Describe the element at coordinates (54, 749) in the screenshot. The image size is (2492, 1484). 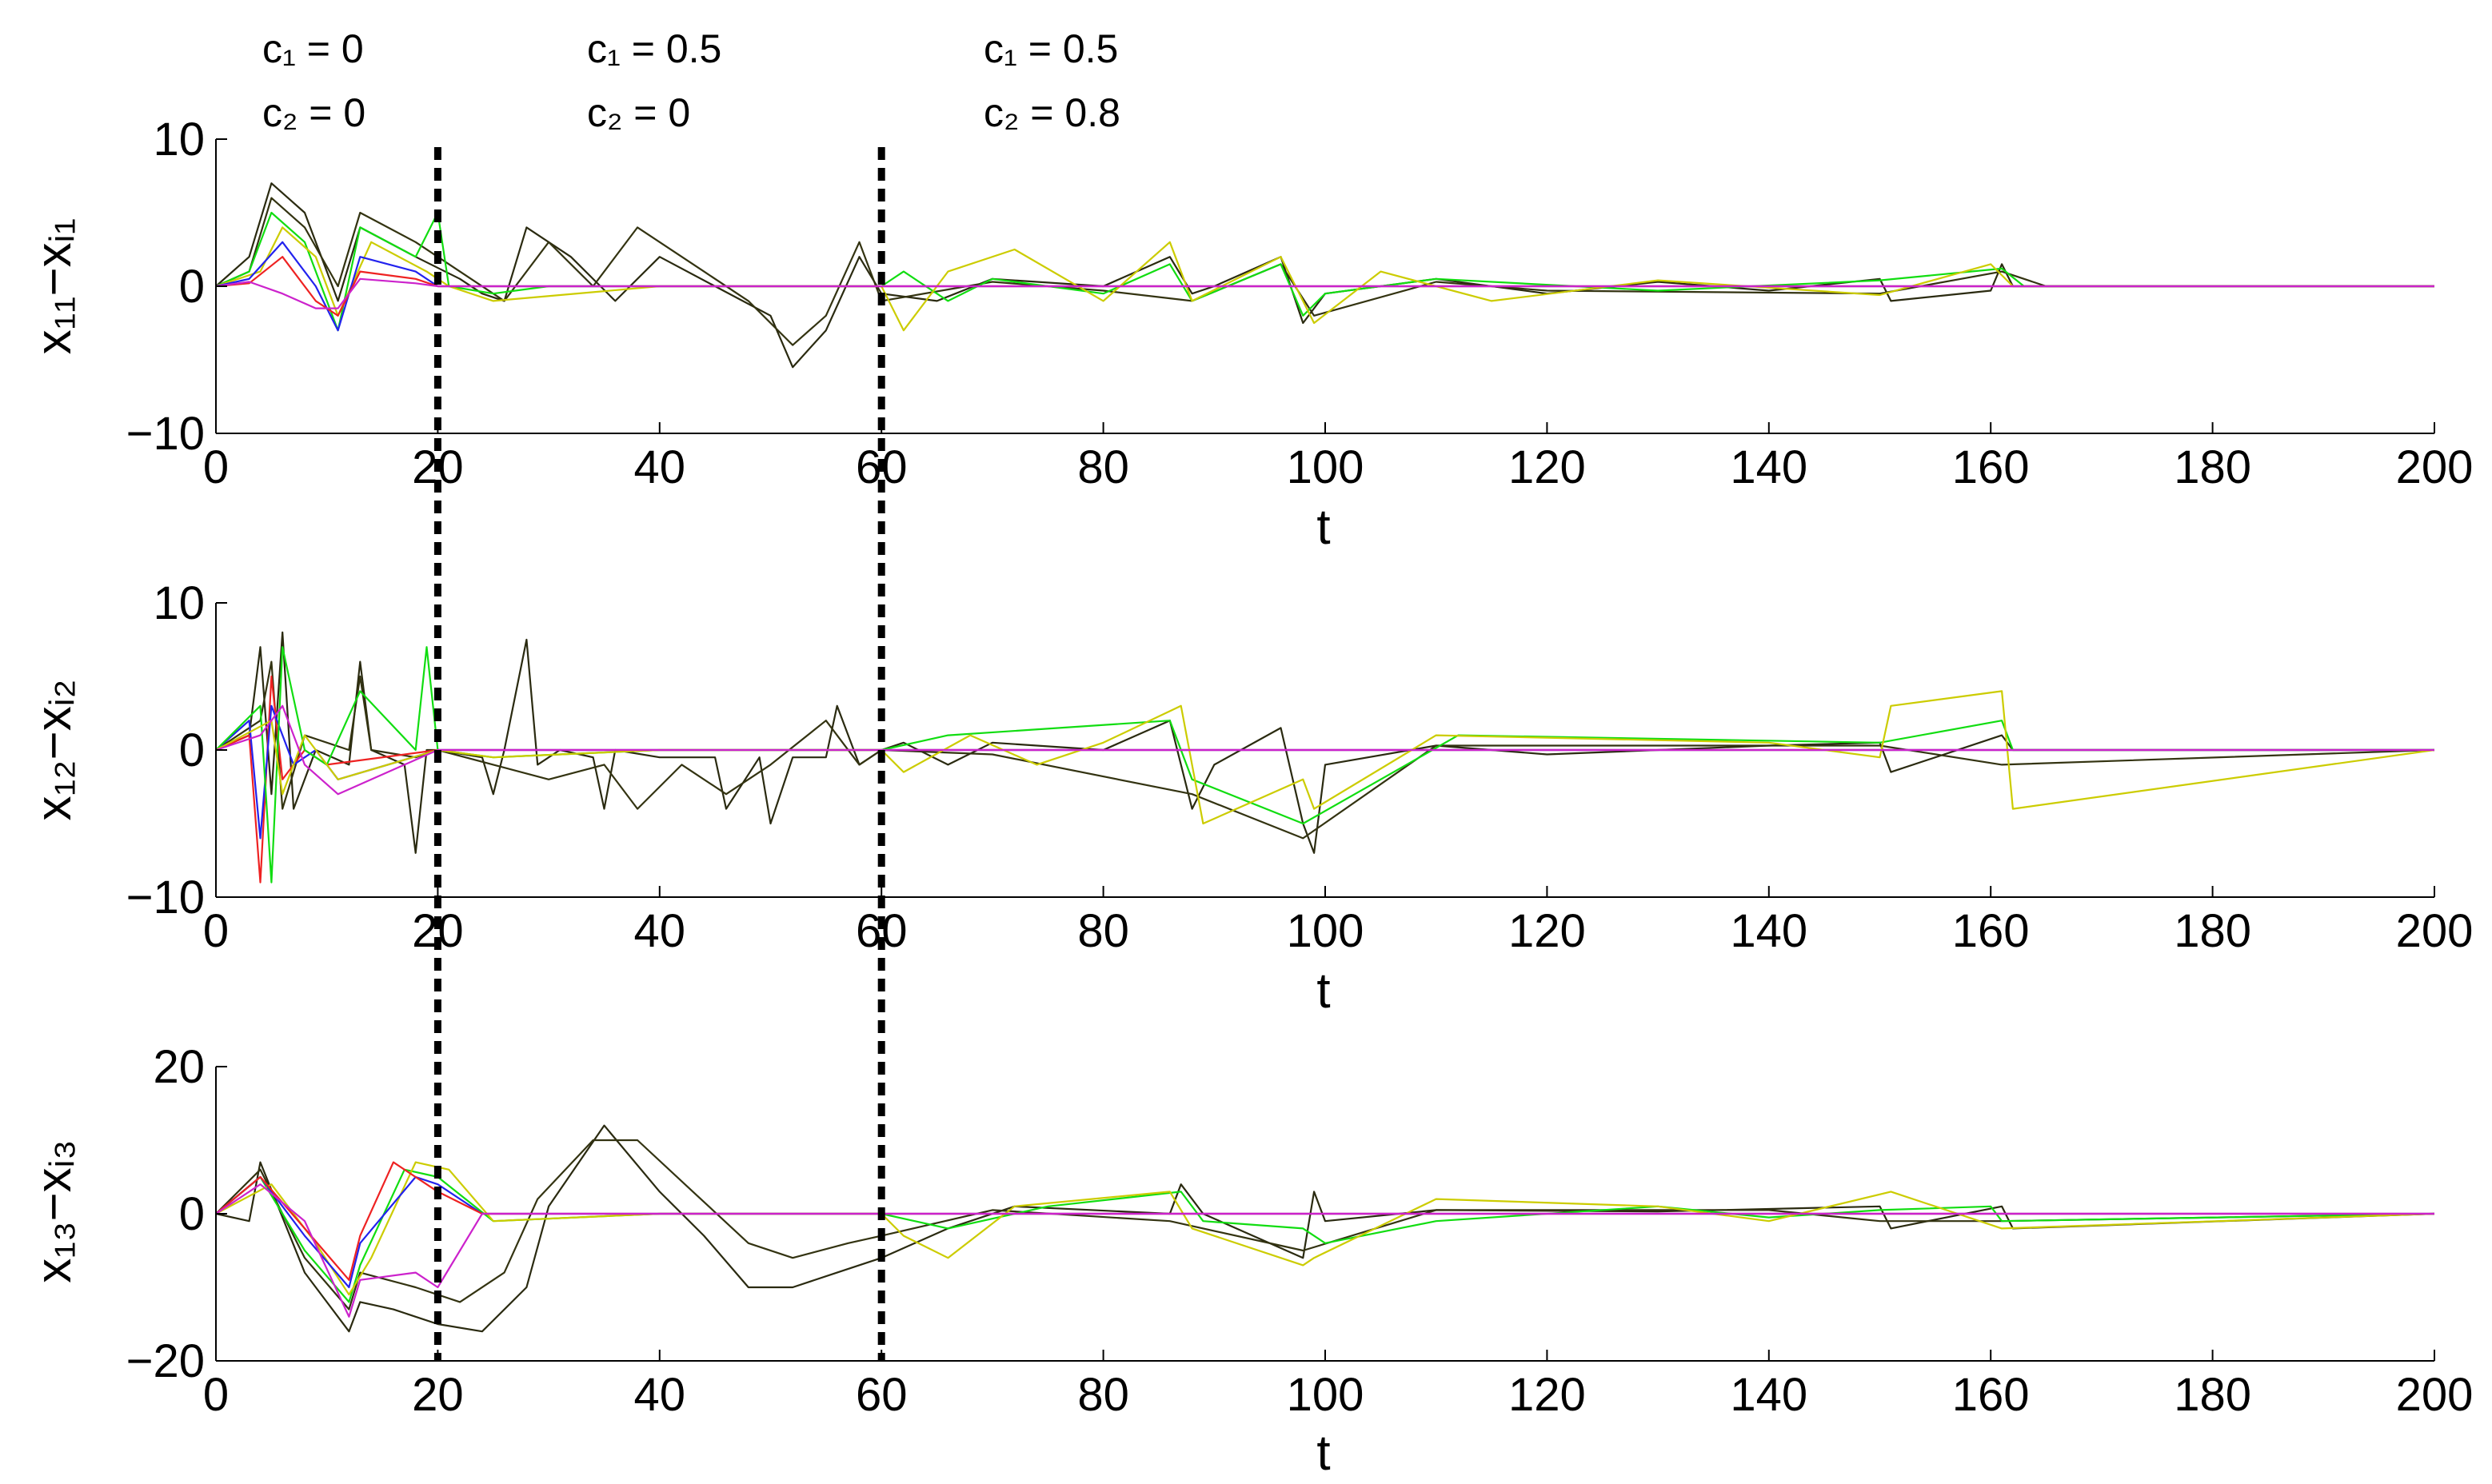
I see `y-axis-label: x₁₂−xᵢ₂` at that location.